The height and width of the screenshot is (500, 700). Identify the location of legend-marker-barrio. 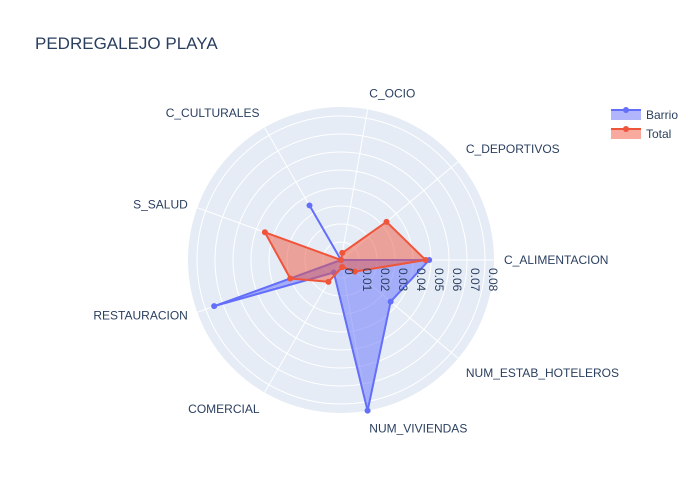
(626, 110).